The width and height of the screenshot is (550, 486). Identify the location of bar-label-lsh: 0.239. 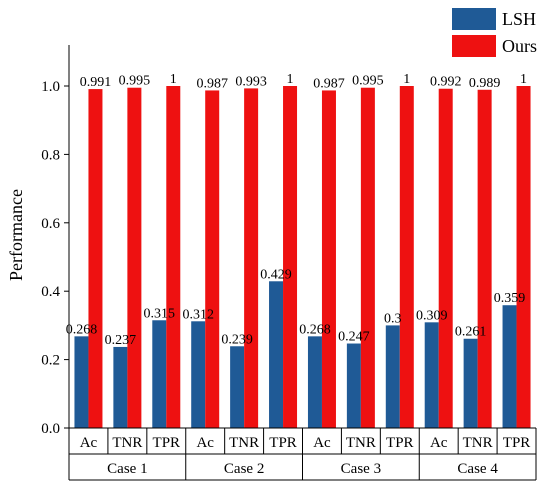
(237, 339).